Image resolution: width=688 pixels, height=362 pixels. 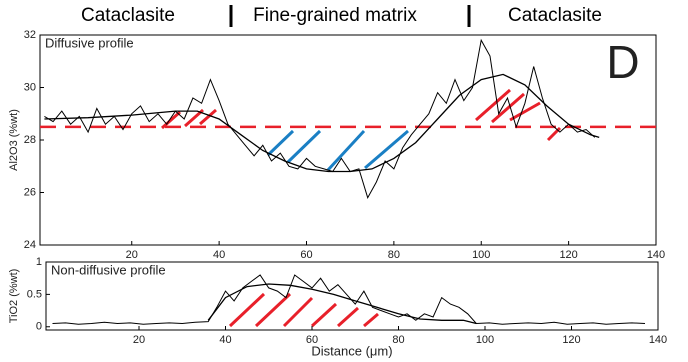 What do you see at coordinates (14, 140) in the screenshot?
I see `y-axis-label: Al2O3 (%wt)` at bounding box center [14, 140].